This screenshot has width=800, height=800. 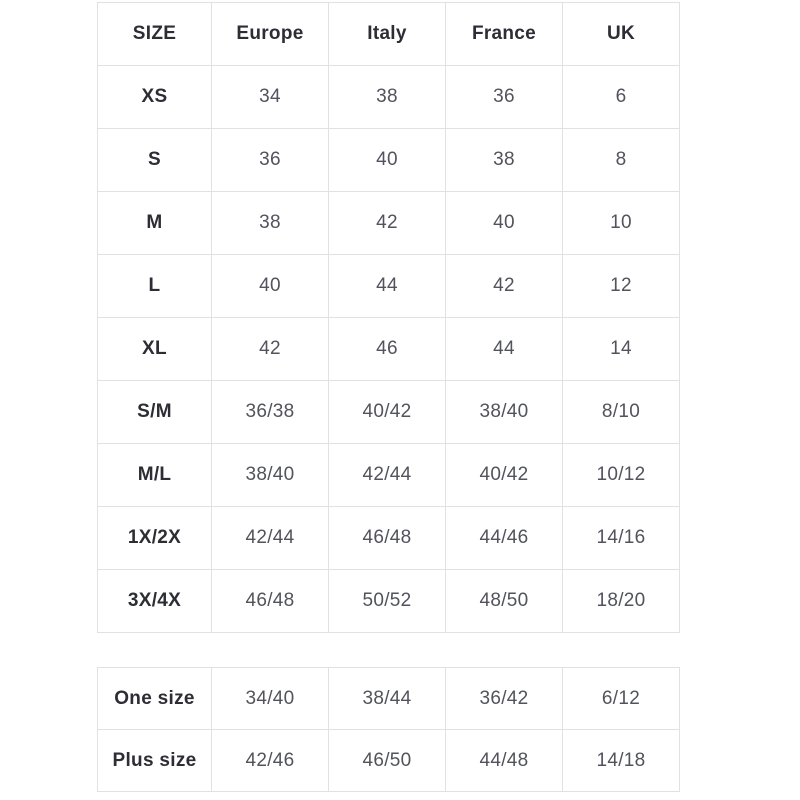 I want to click on size-value: 46/50, so click(x=387, y=760).